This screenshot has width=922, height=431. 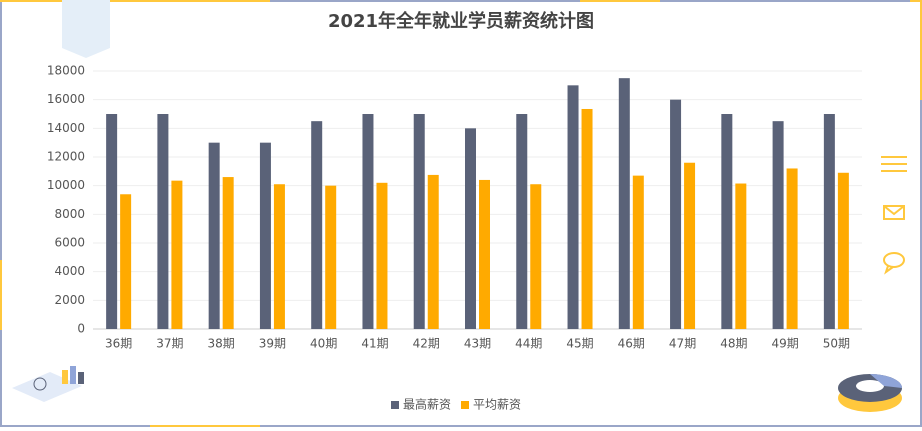 What do you see at coordinates (272, 344) in the screenshot?
I see `x-tick-label: 39期` at bounding box center [272, 344].